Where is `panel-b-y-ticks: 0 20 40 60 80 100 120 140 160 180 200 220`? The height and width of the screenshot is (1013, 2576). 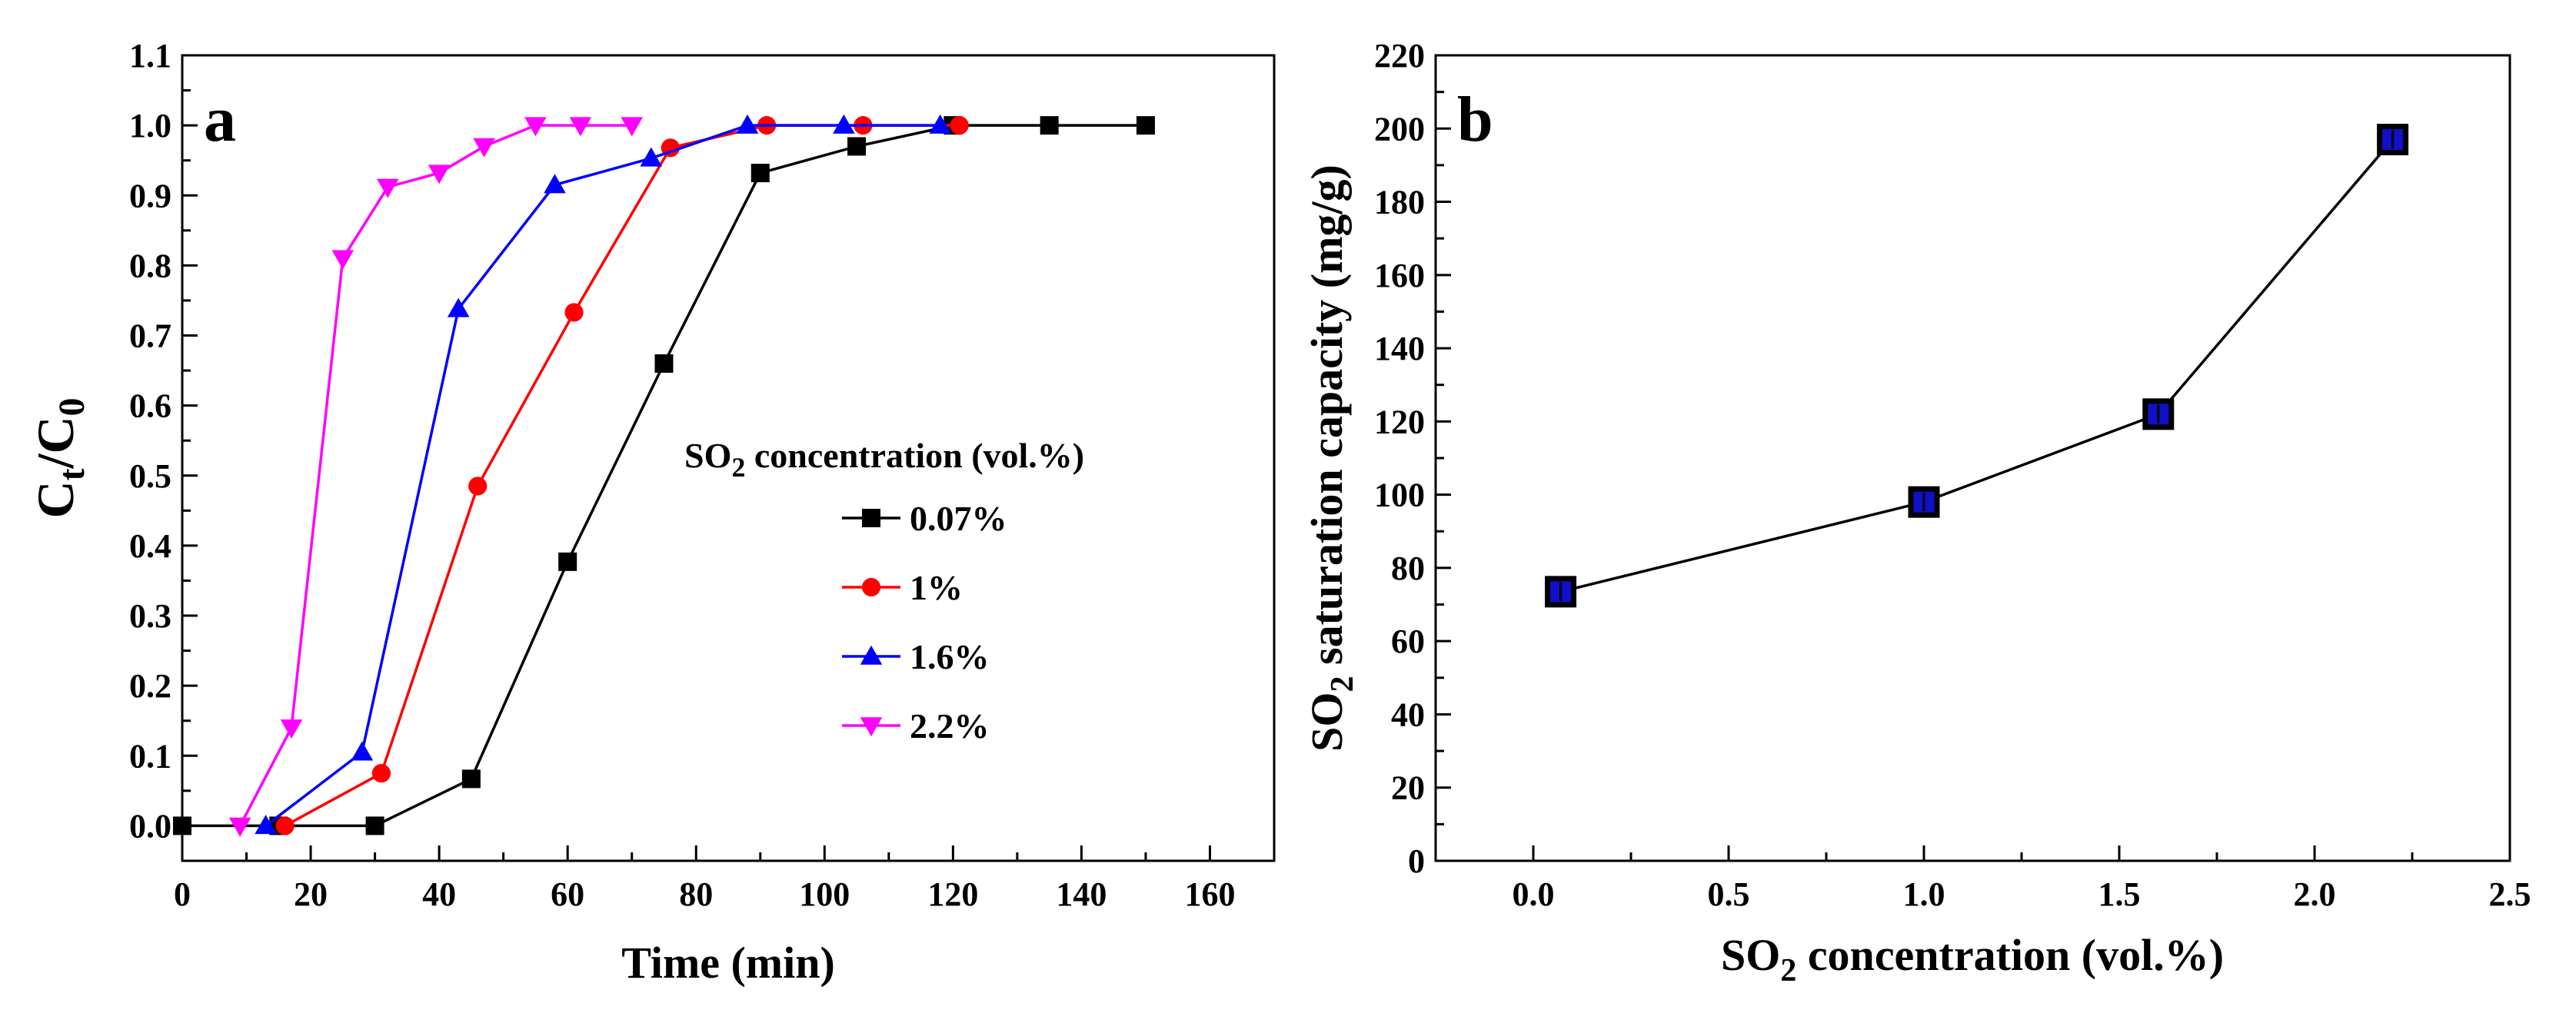
panel-b-y-ticks: 0 20 40 60 80 100 120 140 160 180 200 220 is located at coordinates (1412, 459).